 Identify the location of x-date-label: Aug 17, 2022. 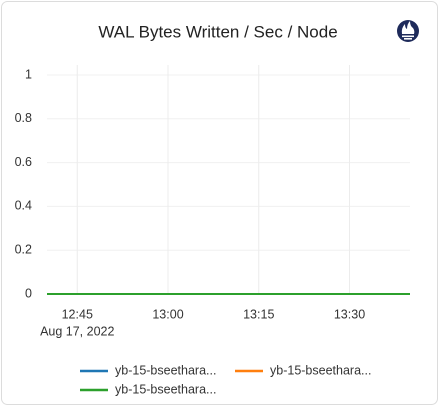
(77, 331).